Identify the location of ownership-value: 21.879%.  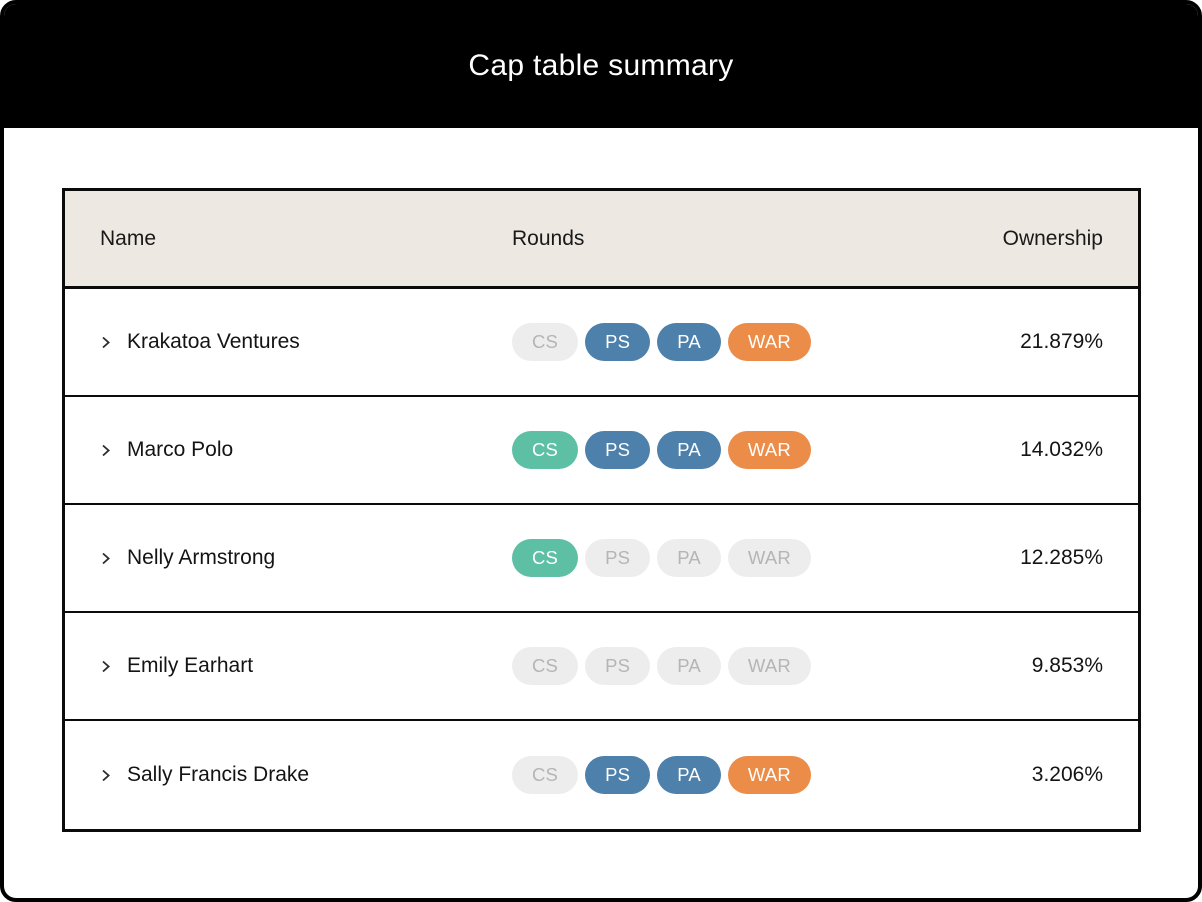
(1061, 341).